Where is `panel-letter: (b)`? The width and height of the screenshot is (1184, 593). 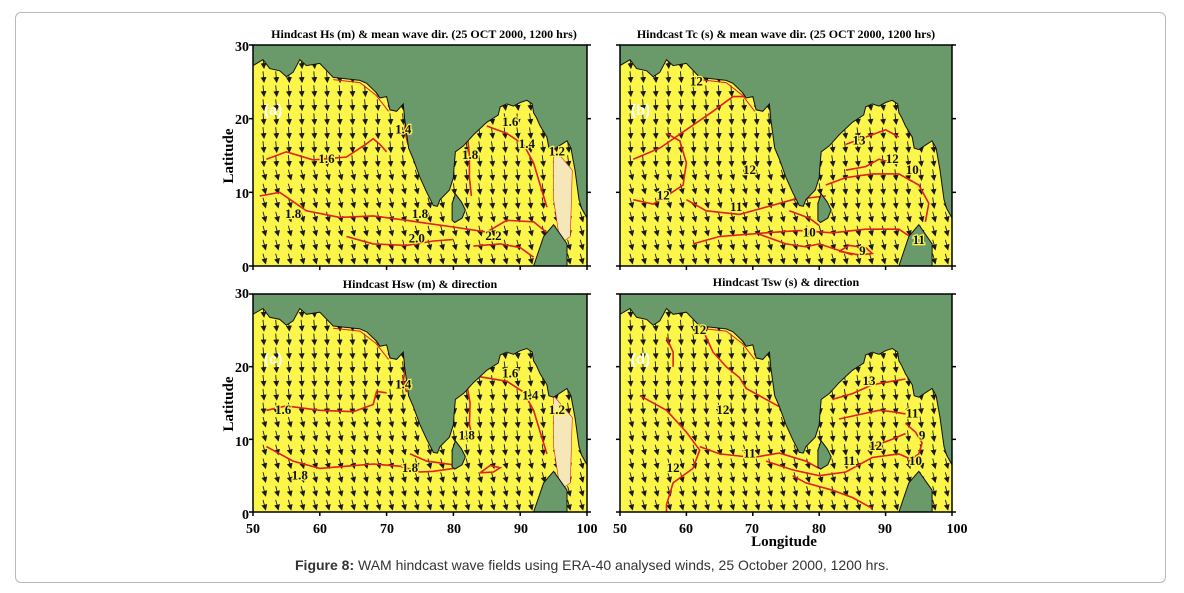
panel-letter: (b) is located at coordinates (640, 110).